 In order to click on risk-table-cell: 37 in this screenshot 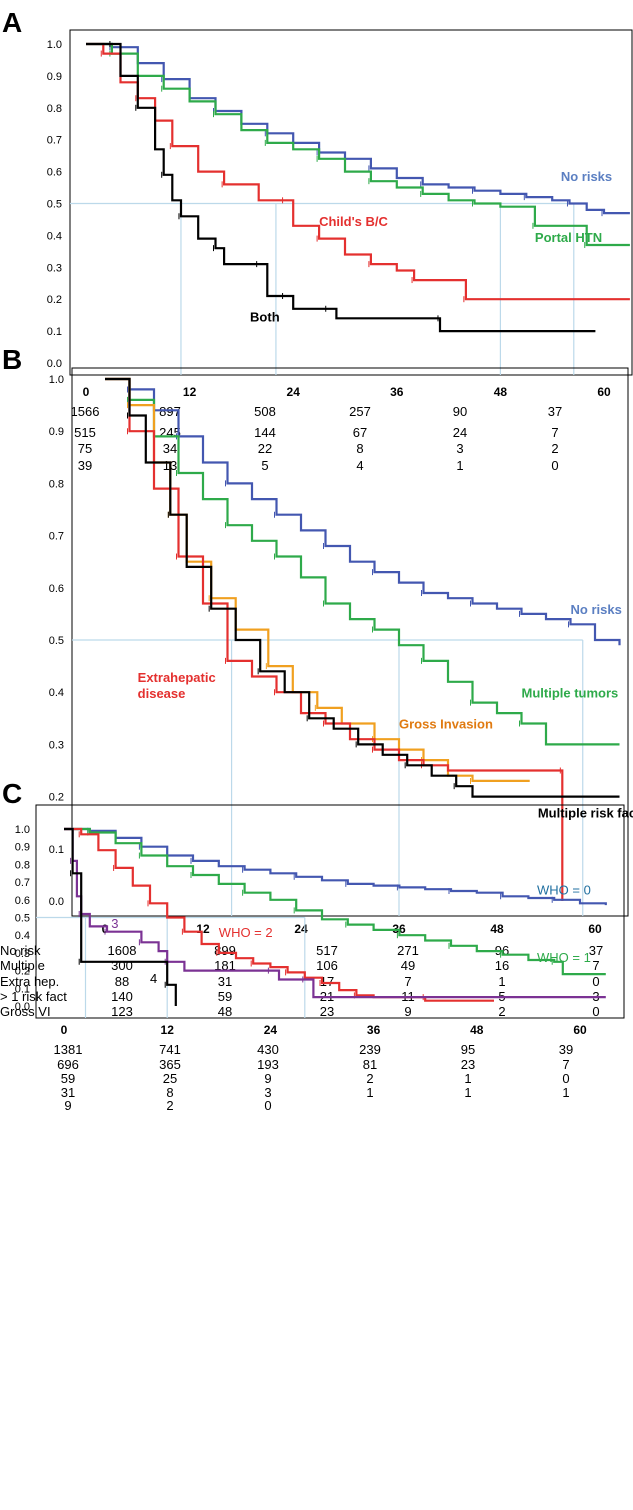, I will do `click(555, 411)`.